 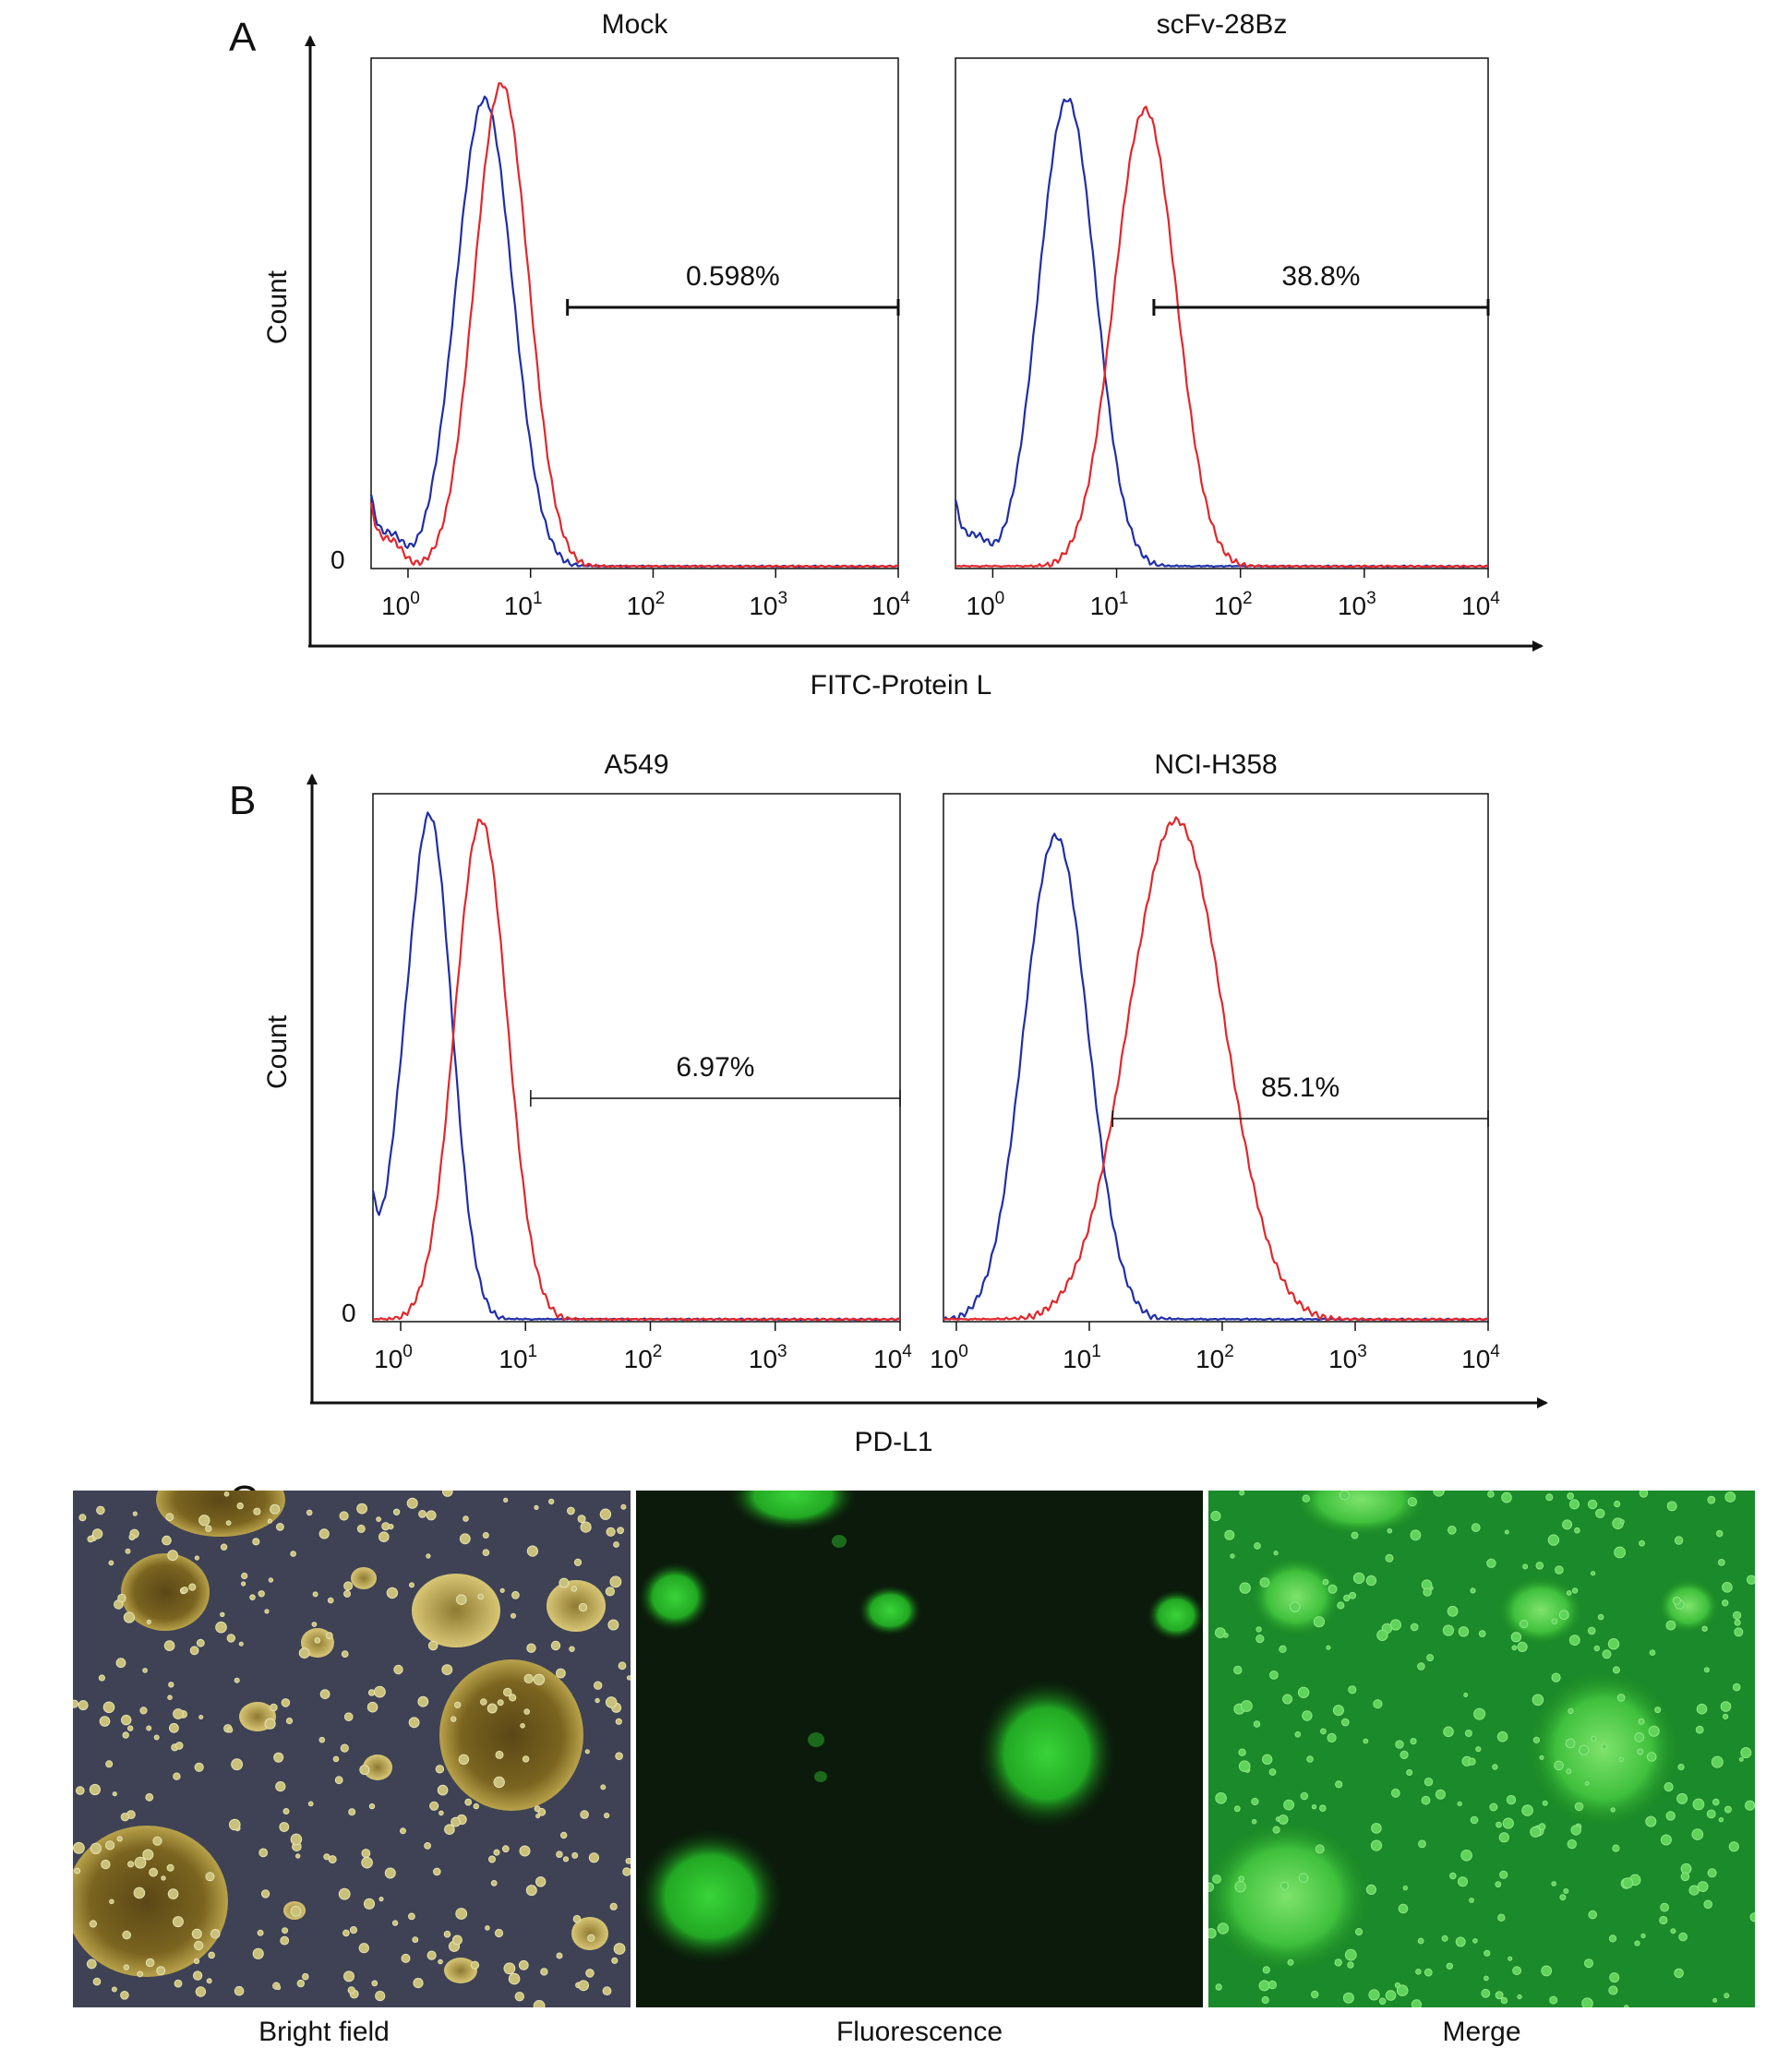 What do you see at coordinates (1215, 1061) in the screenshot?
I see `histogram-nci-h358: NCI-H358 100 10¹ 10² 10³ 10⁴ 85.1%` at bounding box center [1215, 1061].